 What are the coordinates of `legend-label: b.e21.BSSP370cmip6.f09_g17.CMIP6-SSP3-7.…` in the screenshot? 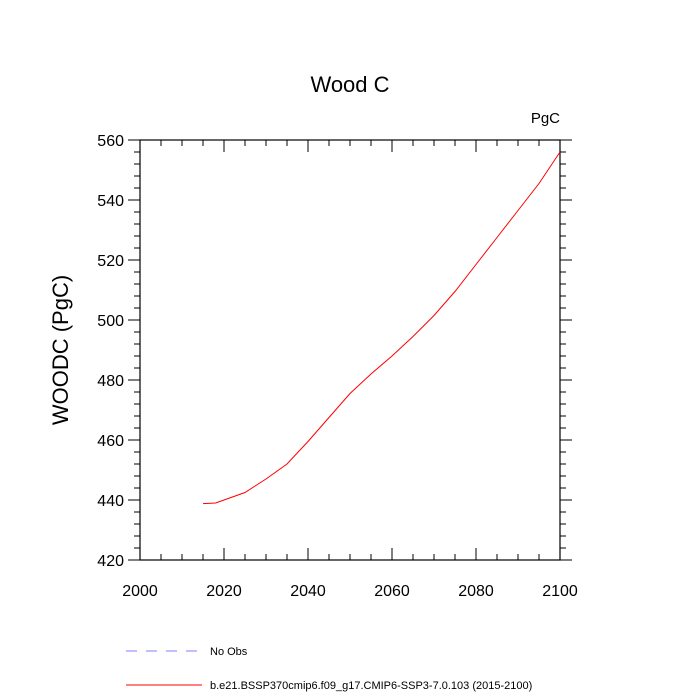 It's located at (371, 686).